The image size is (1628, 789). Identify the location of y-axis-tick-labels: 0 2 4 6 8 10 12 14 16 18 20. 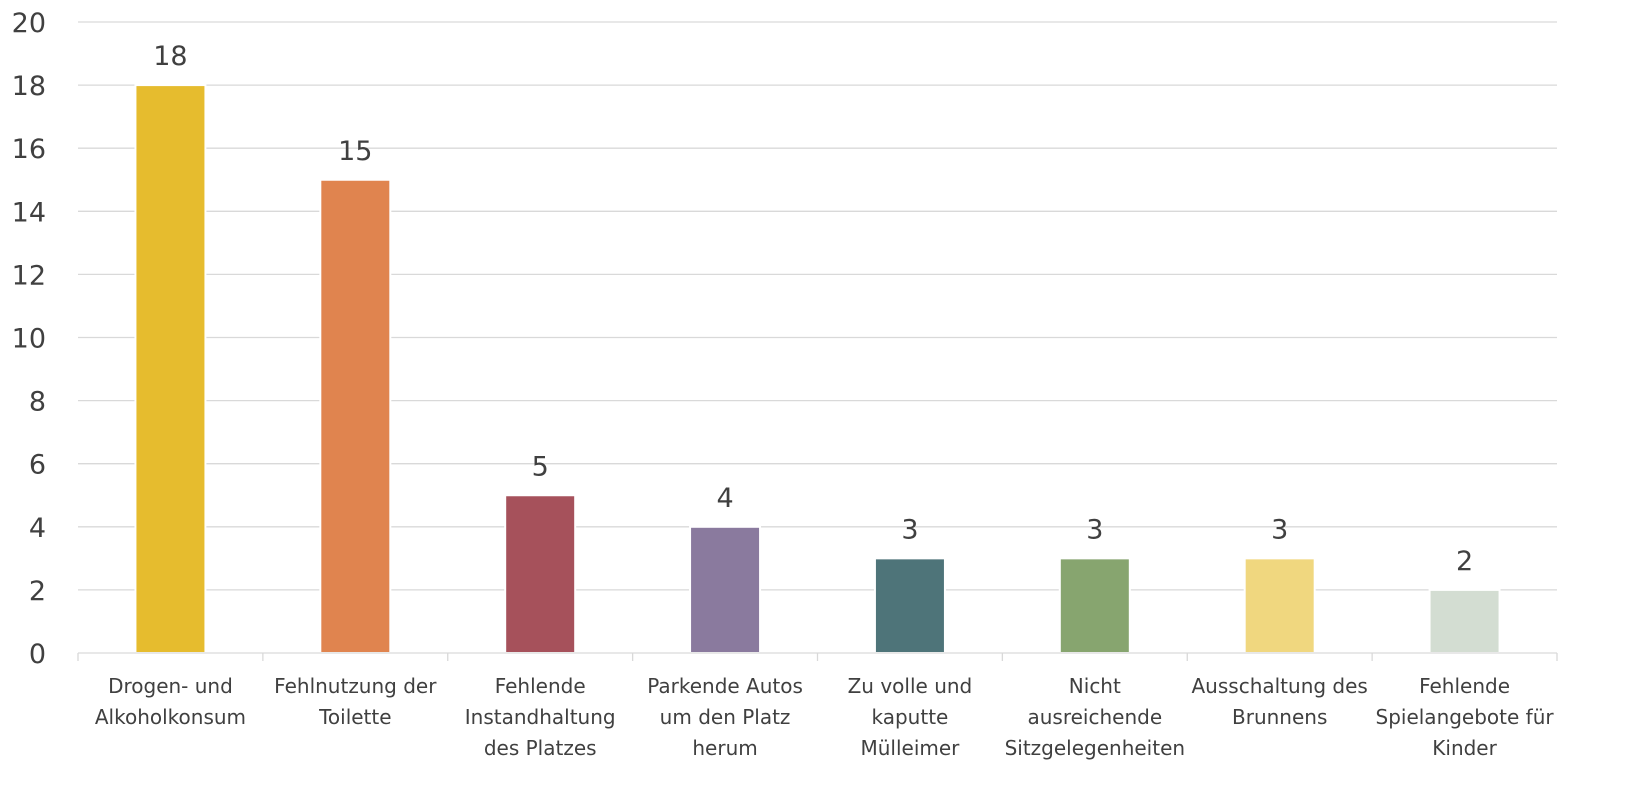
(29, 339).